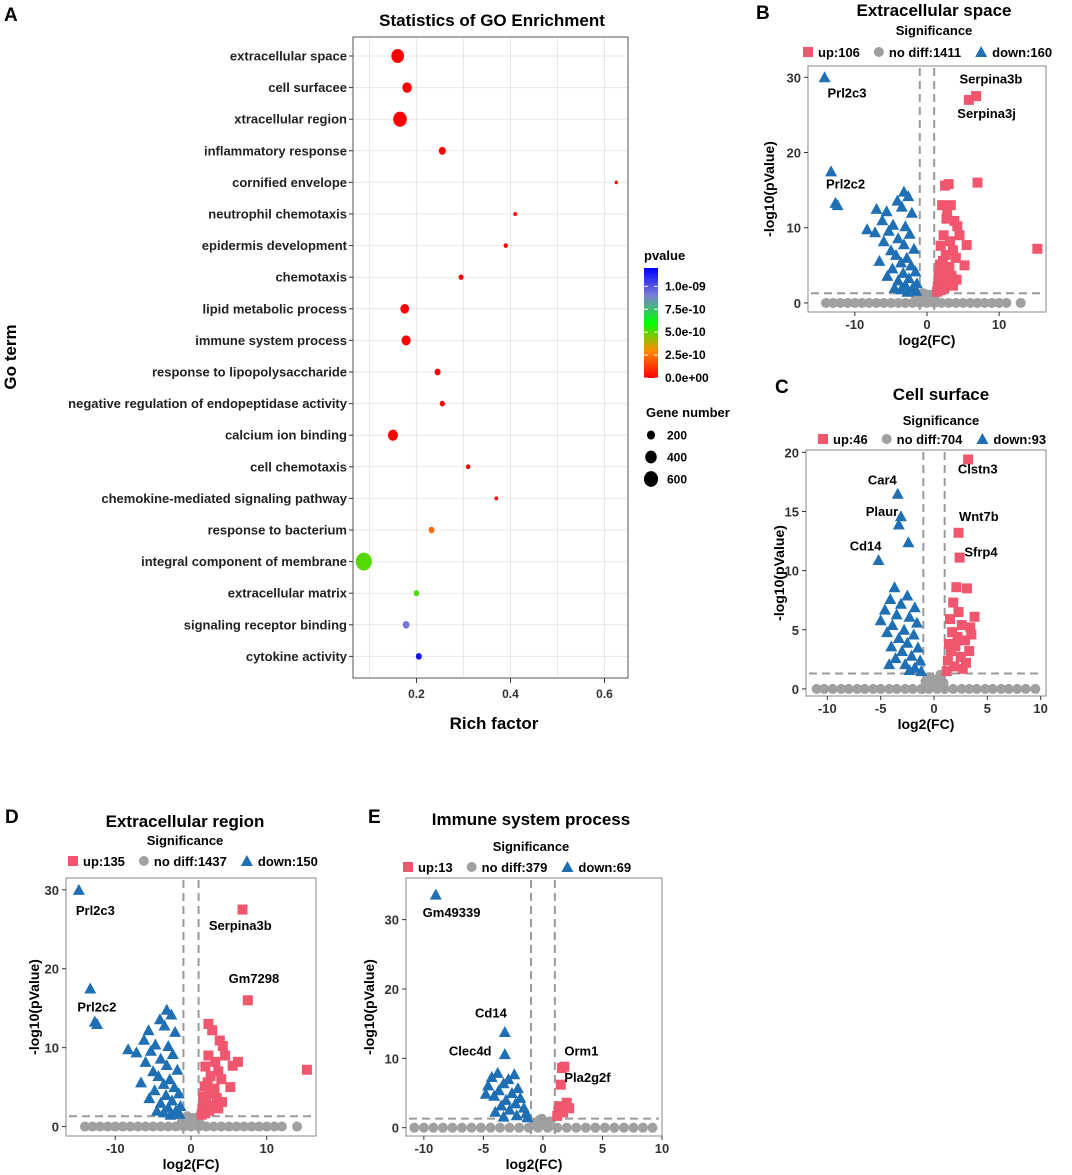 The image size is (1072, 1175). I want to click on gene-label: Pla2g2f, so click(587, 1077).